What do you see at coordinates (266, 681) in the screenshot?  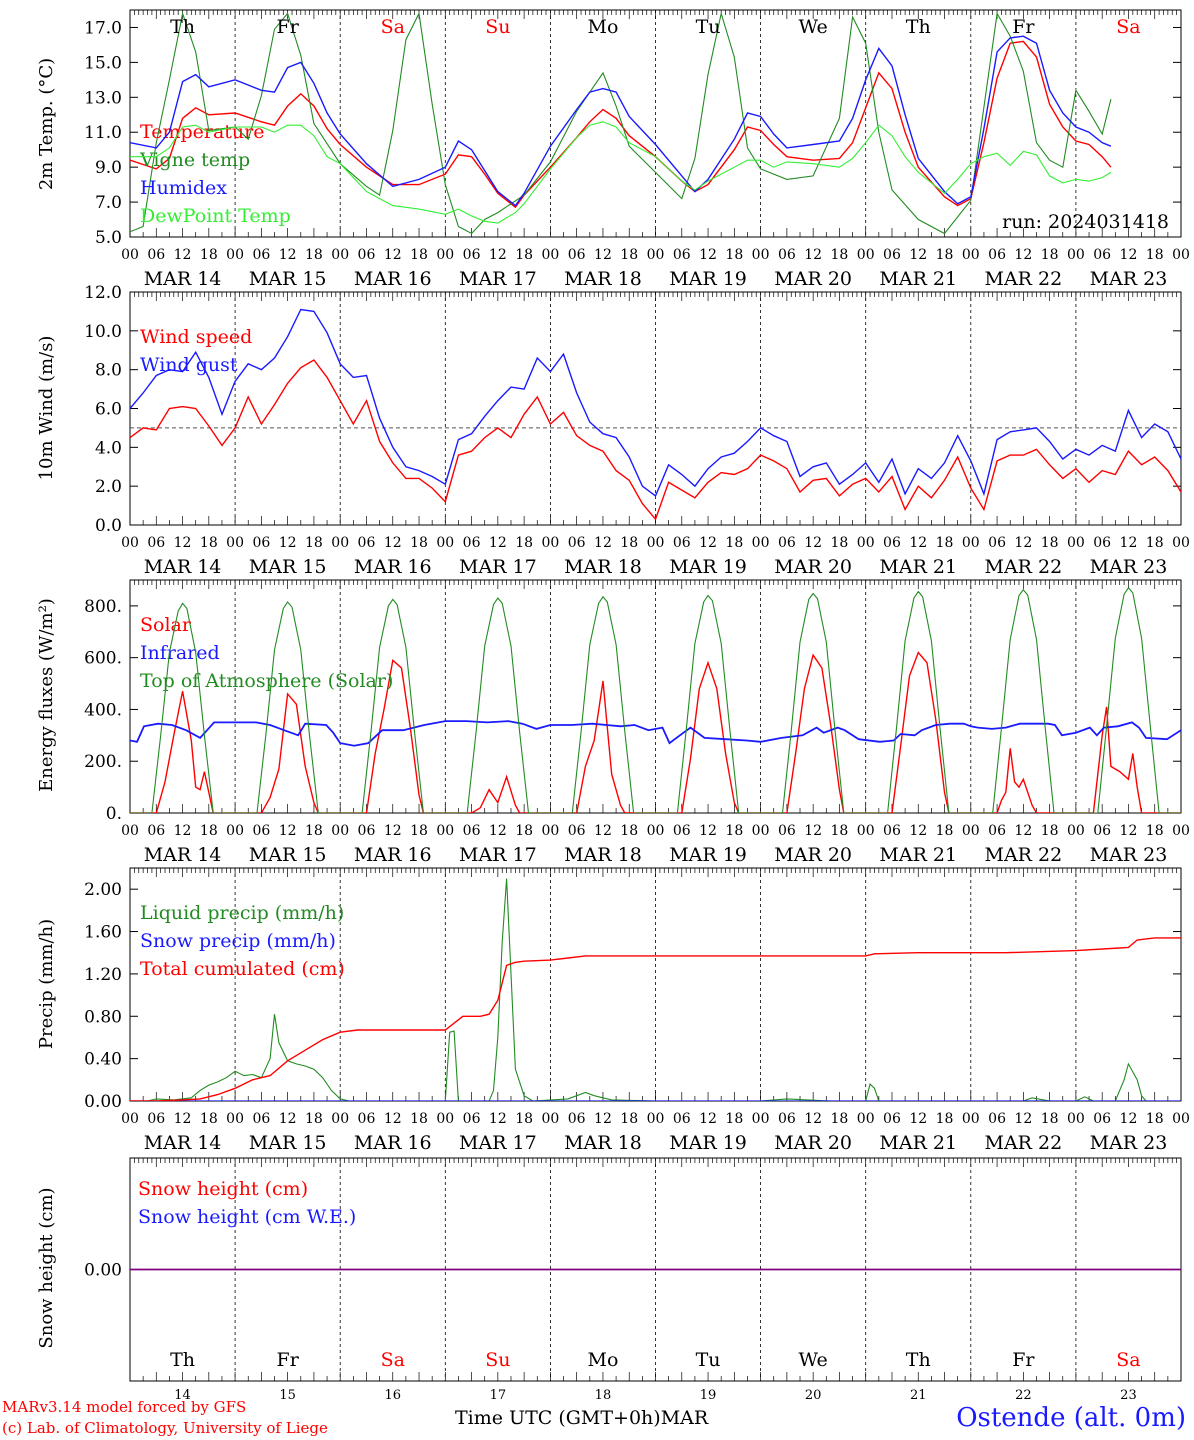 I see `legend-entry: Top of Atmosphere (Solar)` at bounding box center [266, 681].